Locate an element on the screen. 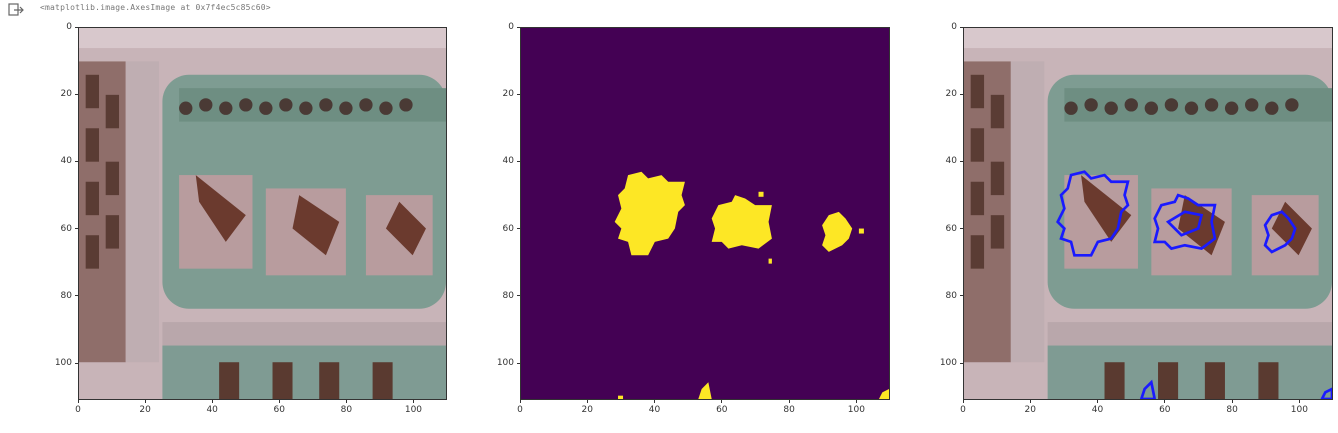 This screenshot has width=1338, height=433. output-arrow-icon is located at coordinates (16, 10).